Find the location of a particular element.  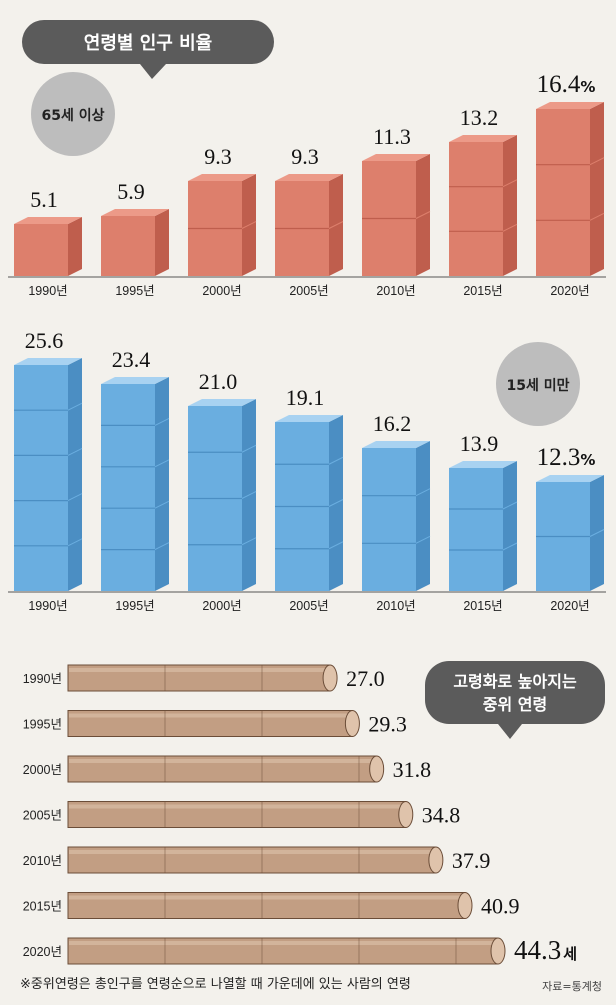

bar-median-age-1995년 is located at coordinates (213, 723).